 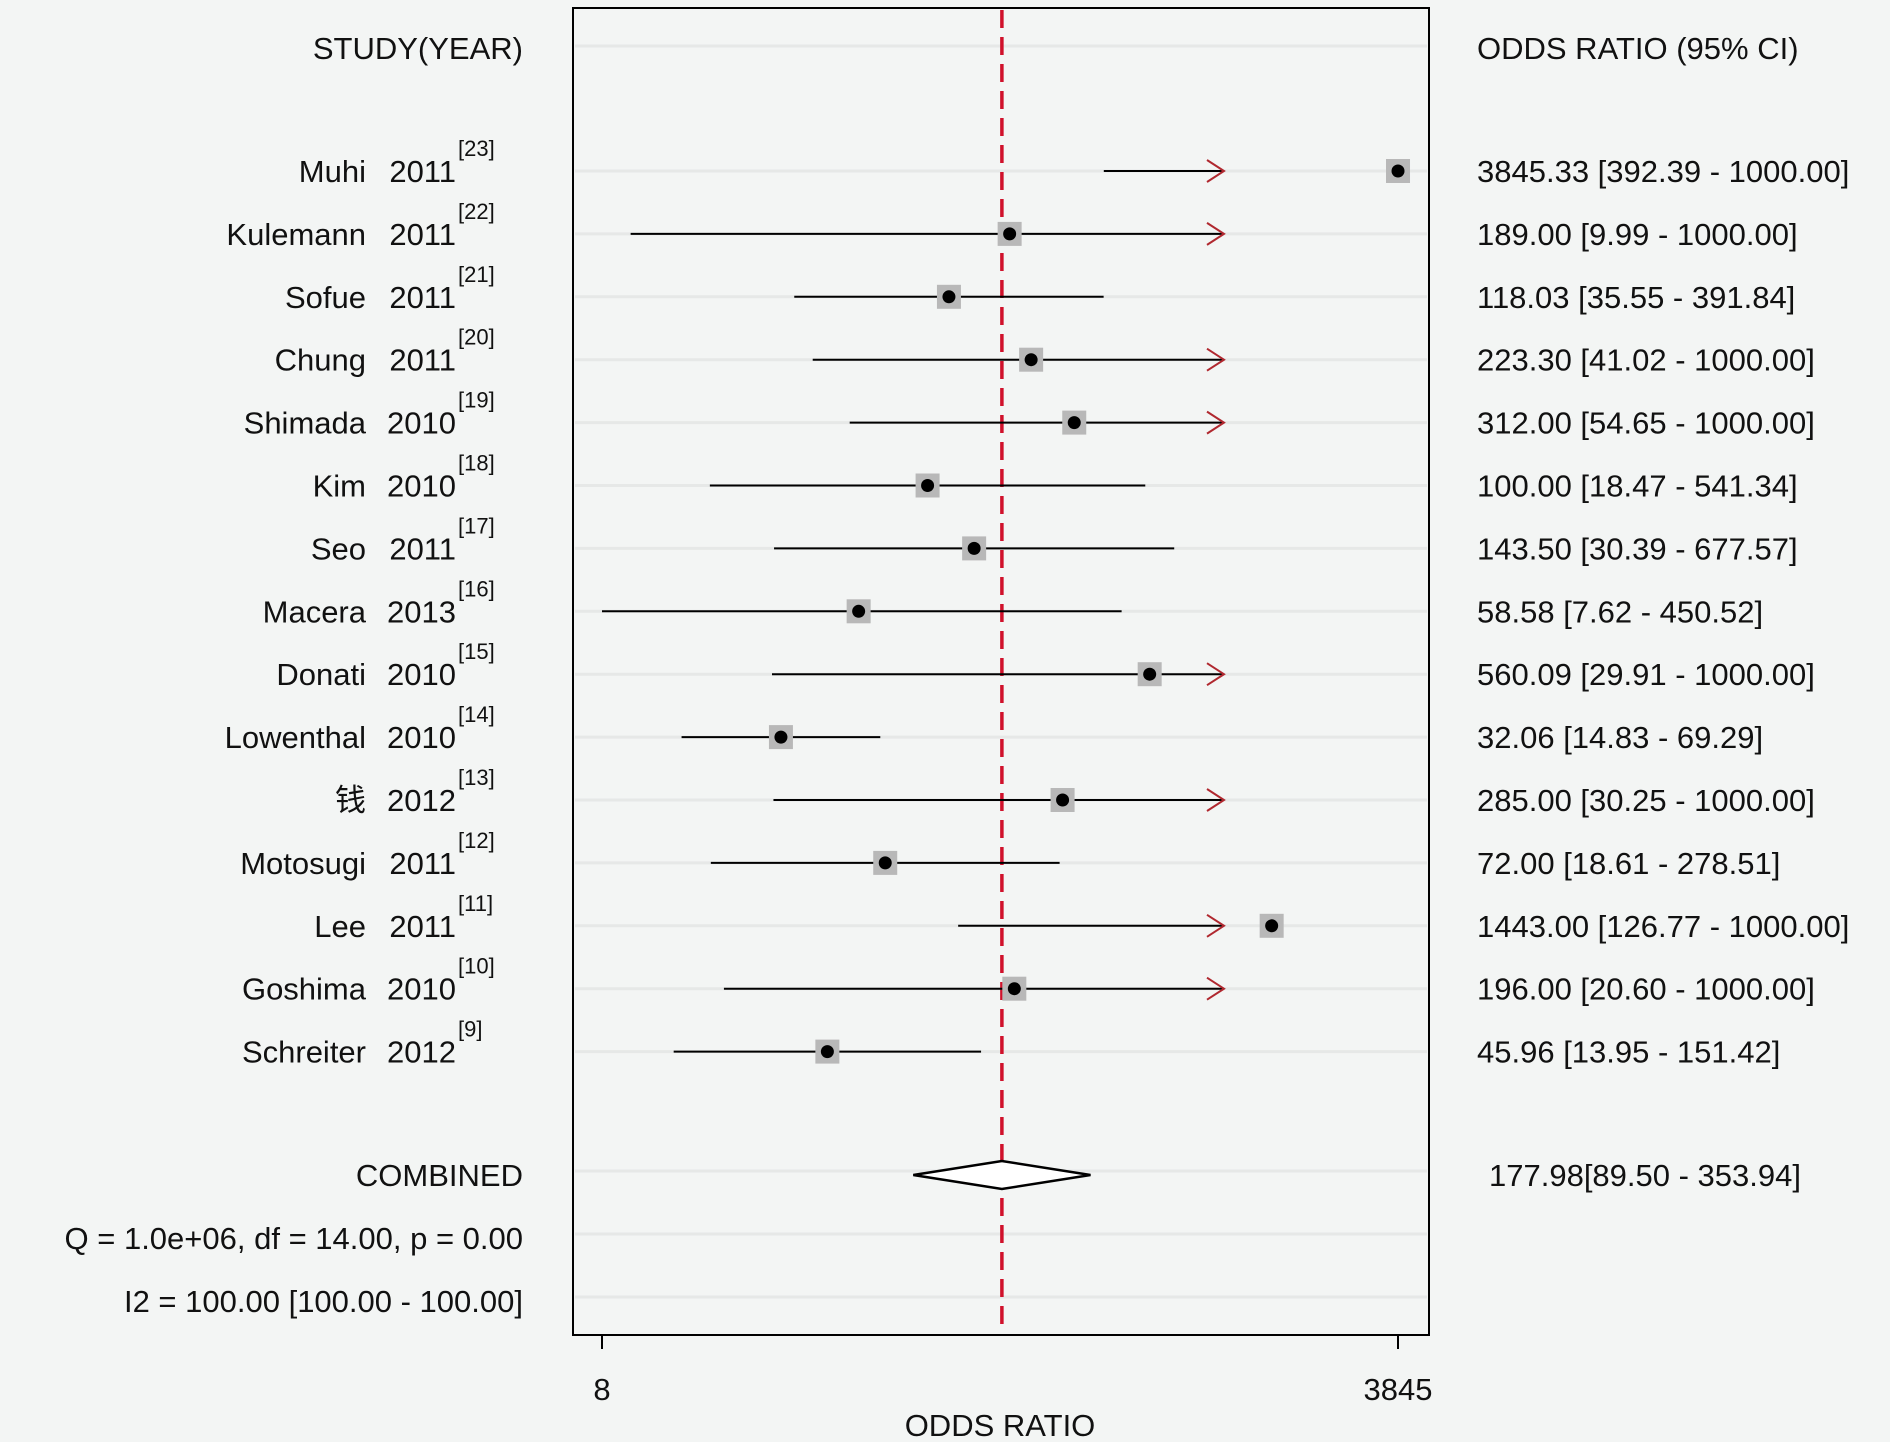 What do you see at coordinates (476, 400) in the screenshot?
I see `study-reference: [19]` at bounding box center [476, 400].